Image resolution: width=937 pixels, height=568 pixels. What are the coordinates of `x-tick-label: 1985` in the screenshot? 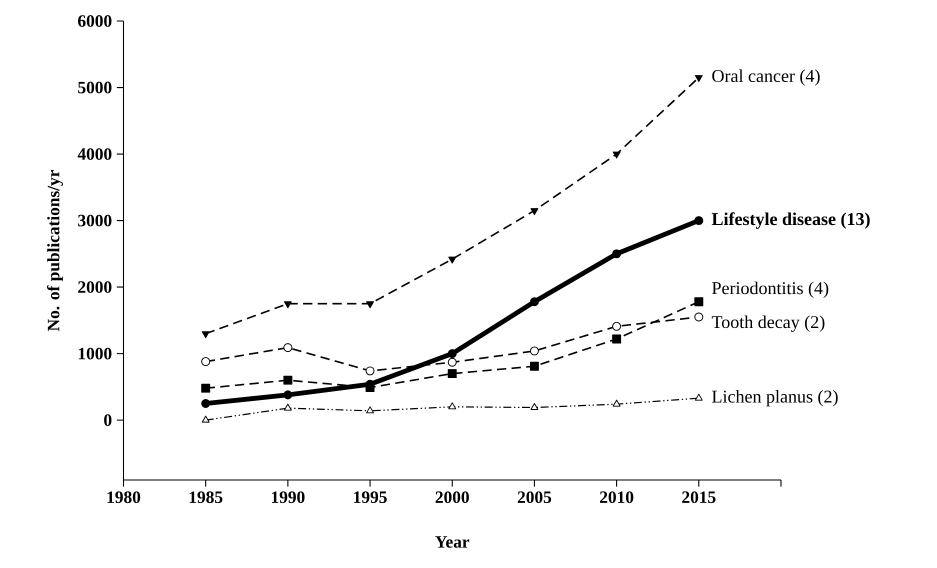 It's located at (206, 497).